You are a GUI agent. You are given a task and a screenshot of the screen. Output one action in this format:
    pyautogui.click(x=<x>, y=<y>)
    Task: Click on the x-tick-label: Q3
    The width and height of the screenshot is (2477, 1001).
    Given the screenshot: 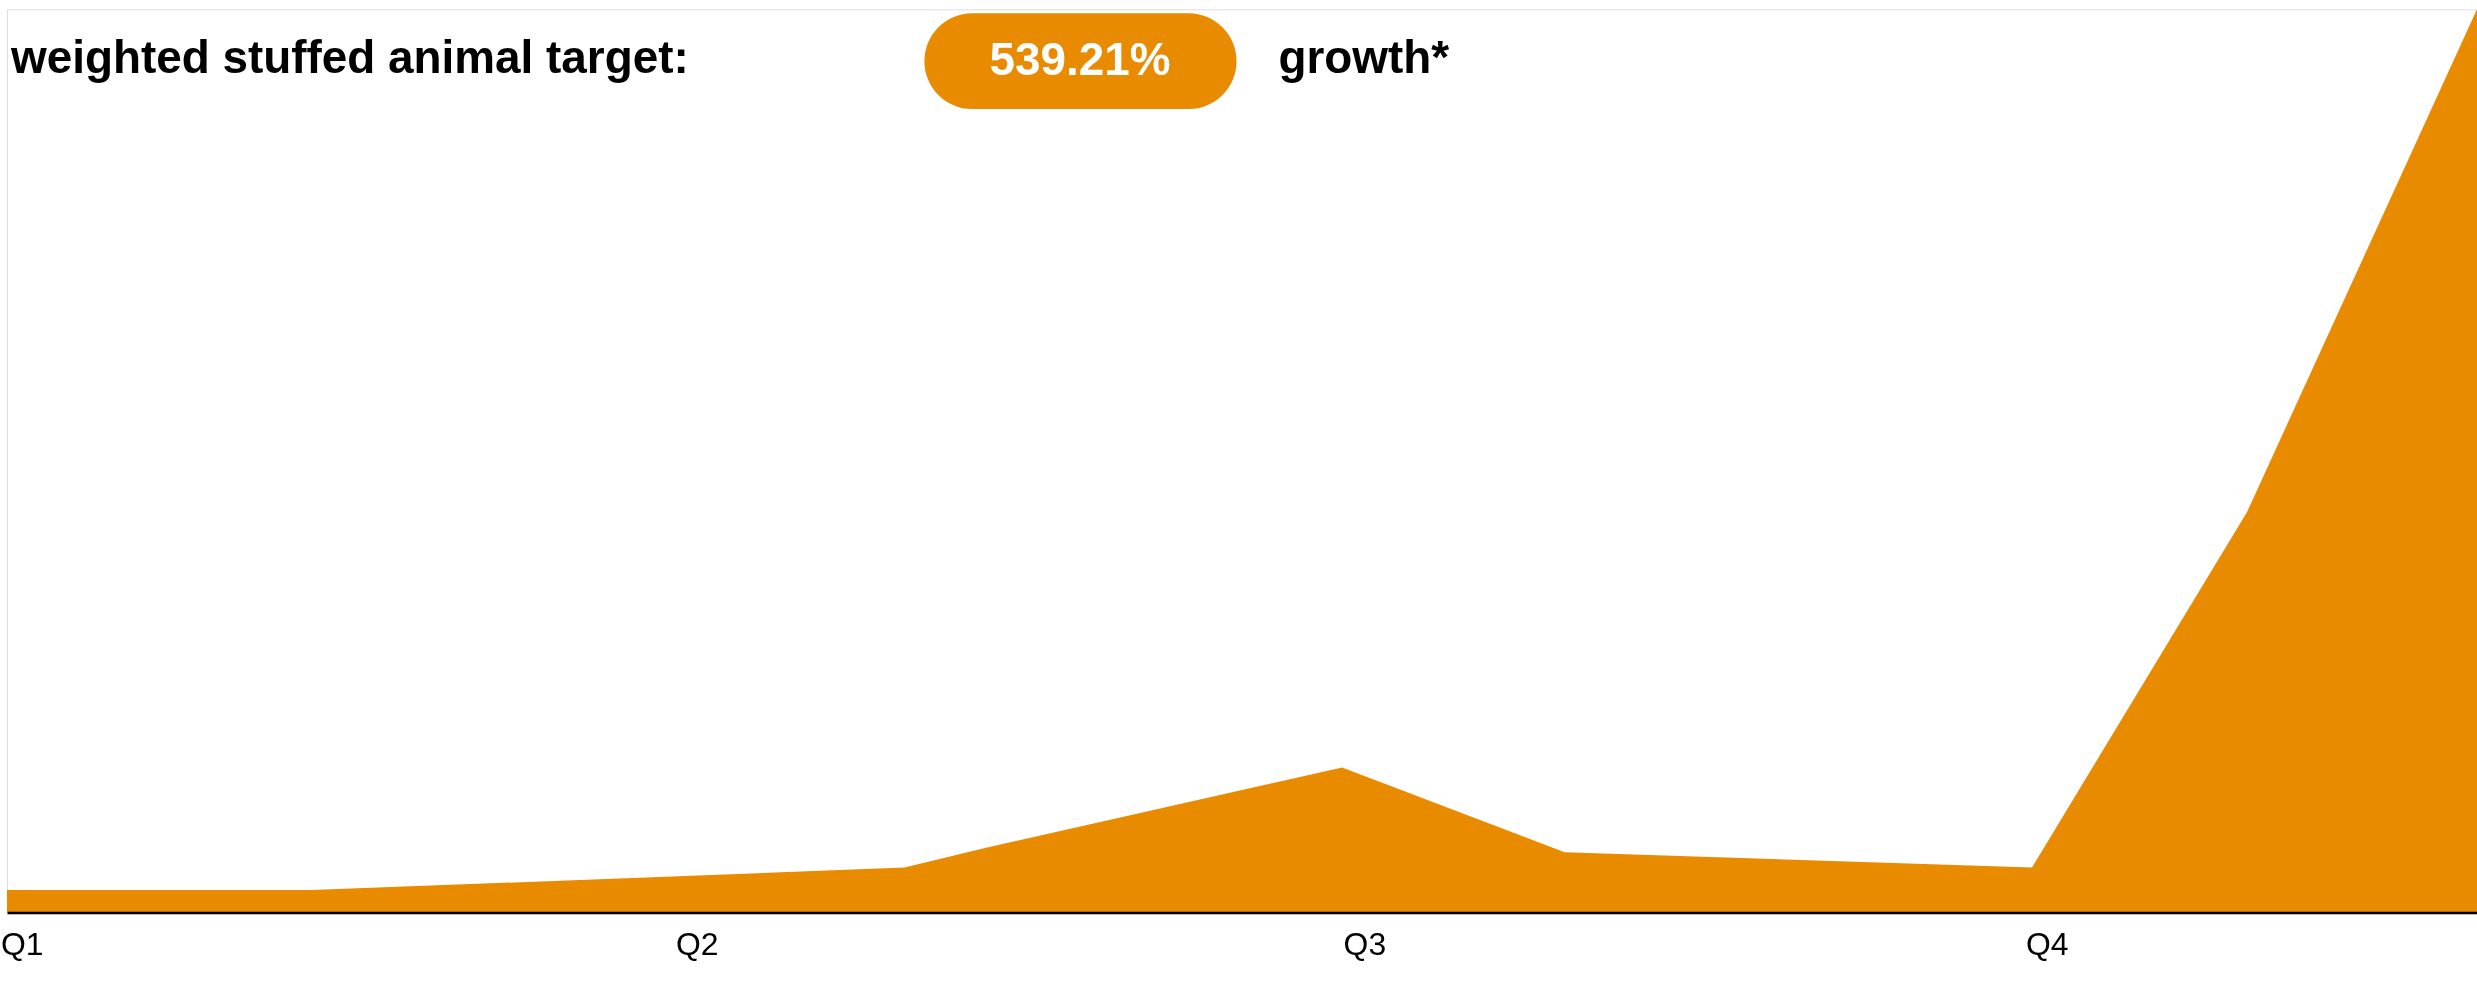 What is the action you would take?
    pyautogui.click(x=1365, y=944)
    